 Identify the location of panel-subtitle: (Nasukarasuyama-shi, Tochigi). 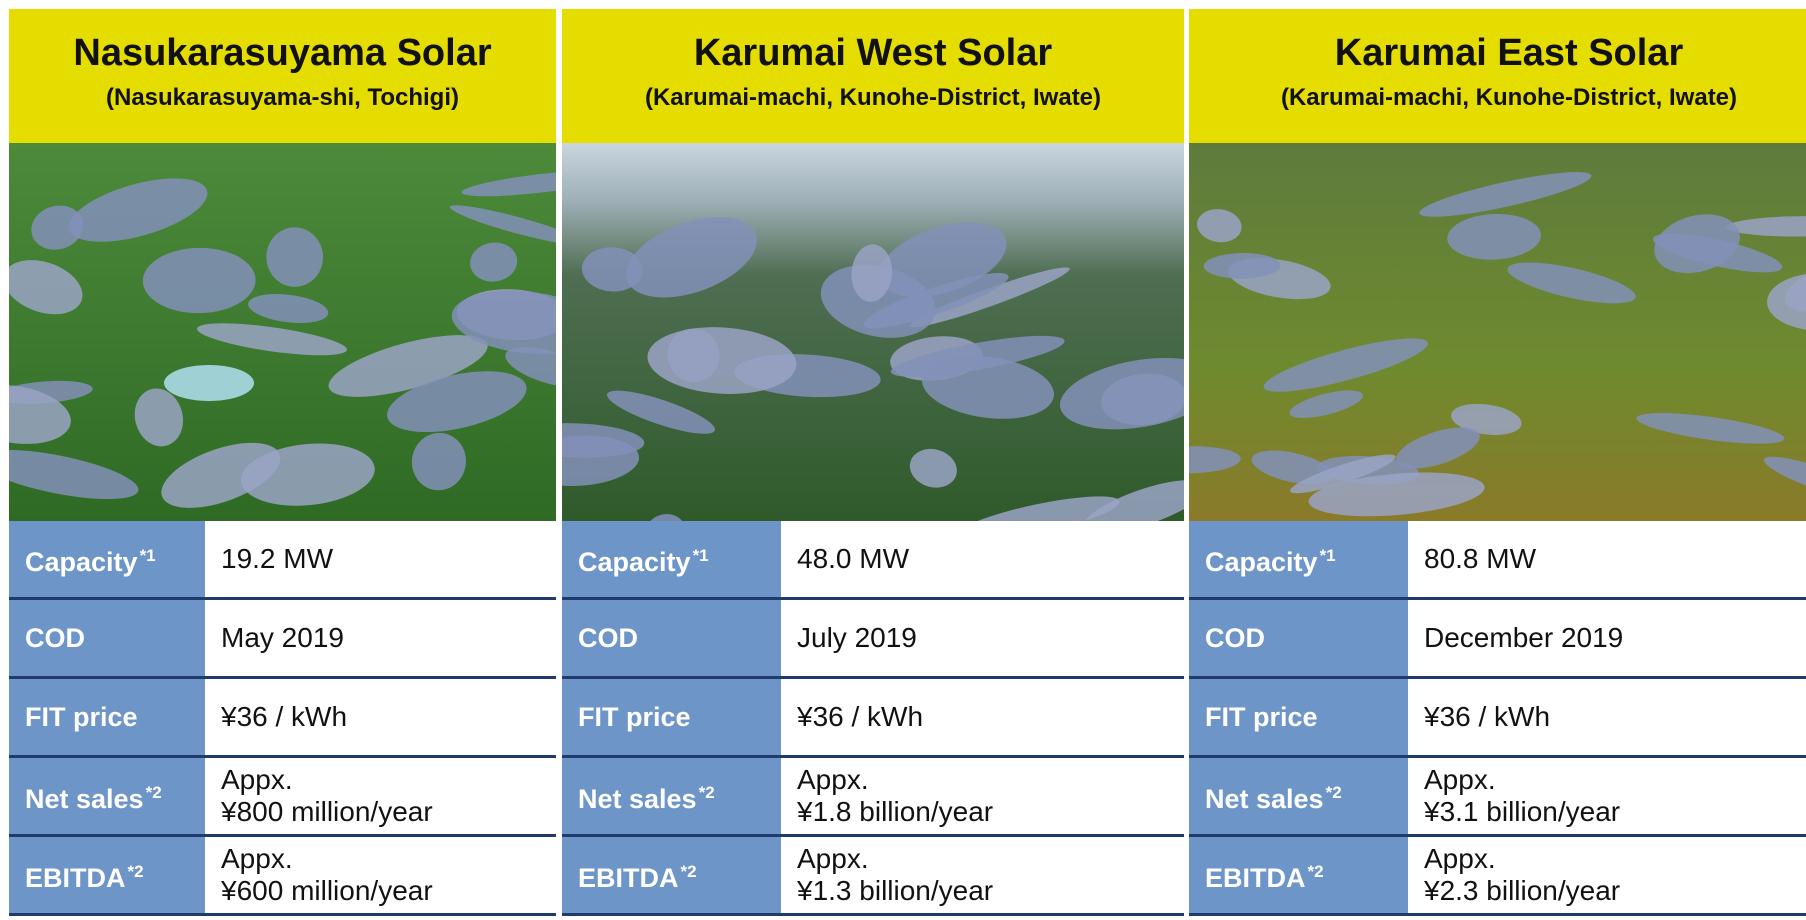
(282, 97).